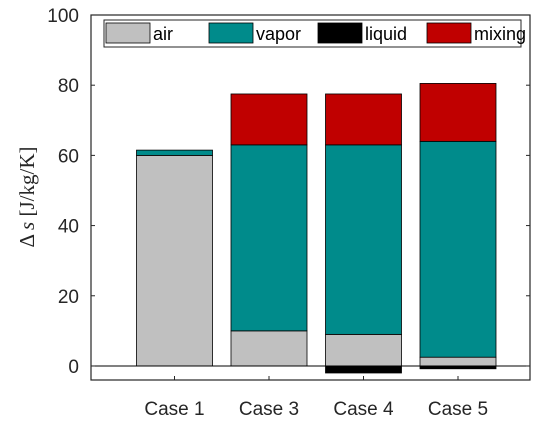 This screenshot has width=550, height=424. I want to click on legend: air vapor liquid mixing, so click(314, 33).